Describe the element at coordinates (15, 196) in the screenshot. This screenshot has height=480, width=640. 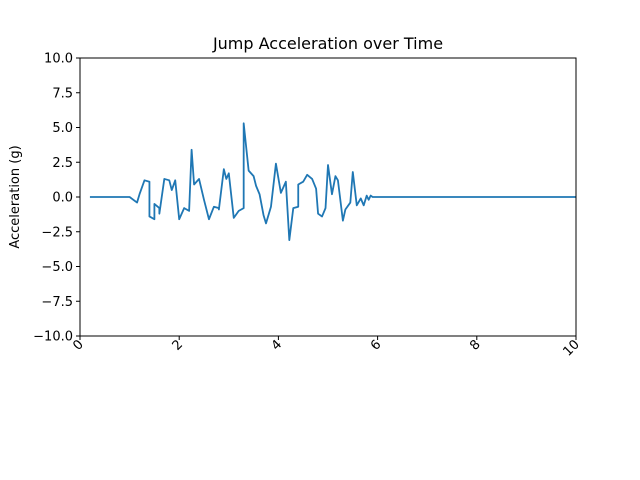
I see `y-axis-label: Acceleration (g)` at that location.